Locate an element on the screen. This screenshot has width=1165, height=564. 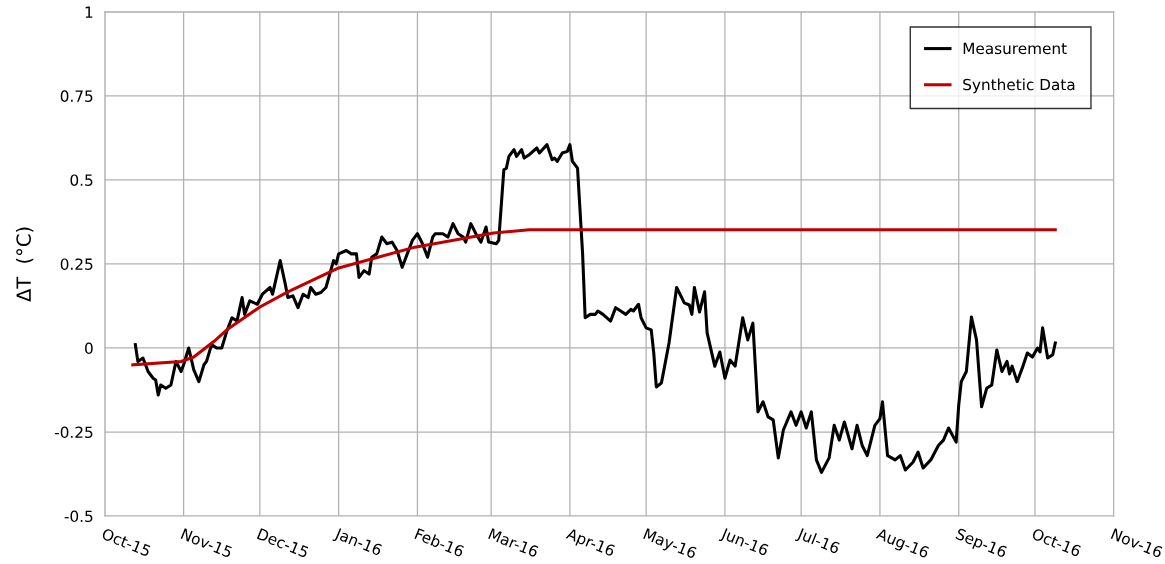
y-tick-label: 0 is located at coordinates (89, 348).